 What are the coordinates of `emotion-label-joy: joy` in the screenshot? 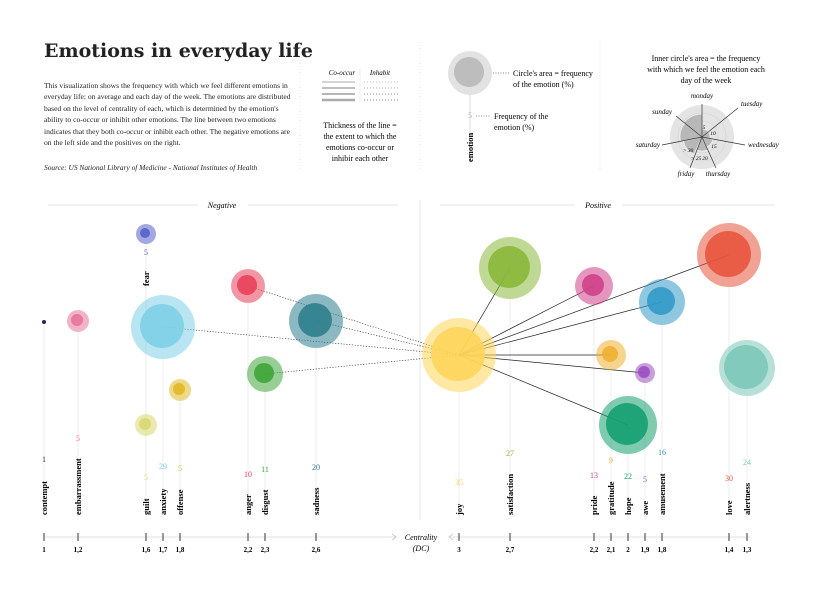 It's located at (459, 509).